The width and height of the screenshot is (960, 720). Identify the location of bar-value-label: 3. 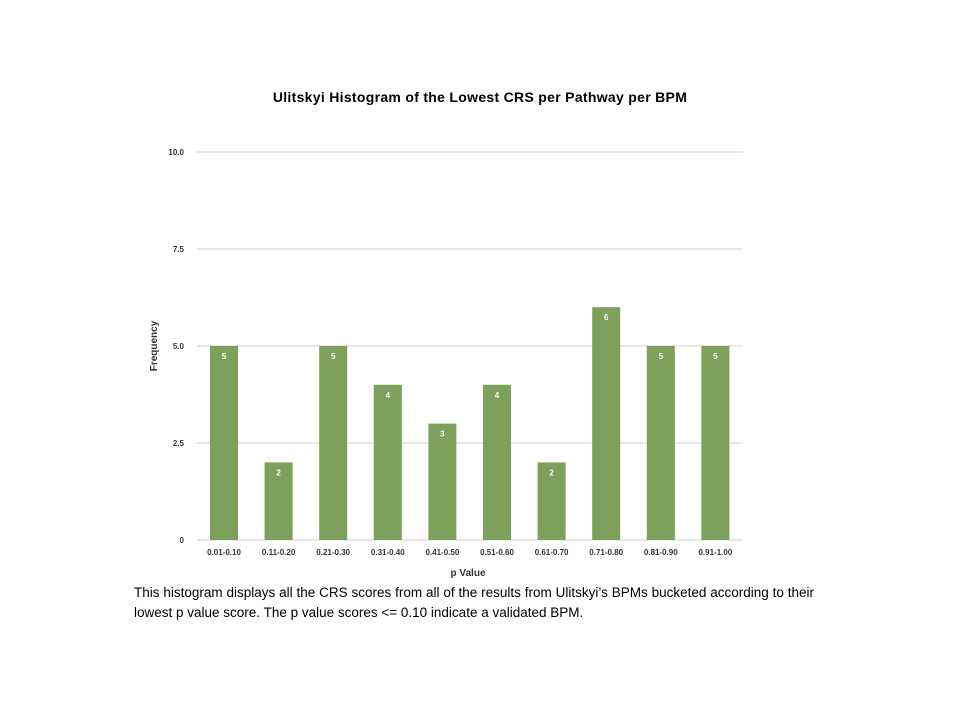
(442, 434).